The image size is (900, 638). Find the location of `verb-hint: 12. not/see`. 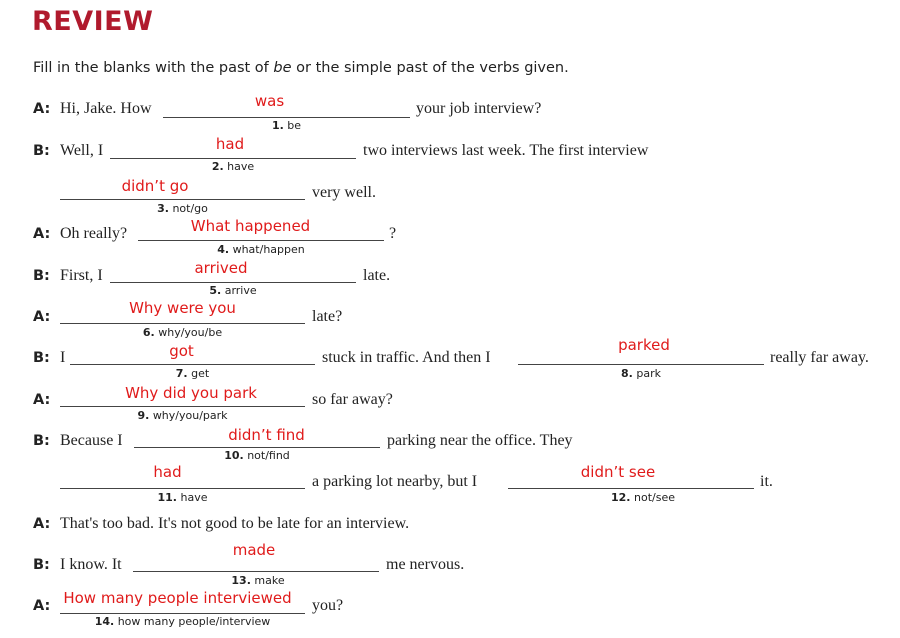

verb-hint: 12. not/see is located at coordinates (643, 497).